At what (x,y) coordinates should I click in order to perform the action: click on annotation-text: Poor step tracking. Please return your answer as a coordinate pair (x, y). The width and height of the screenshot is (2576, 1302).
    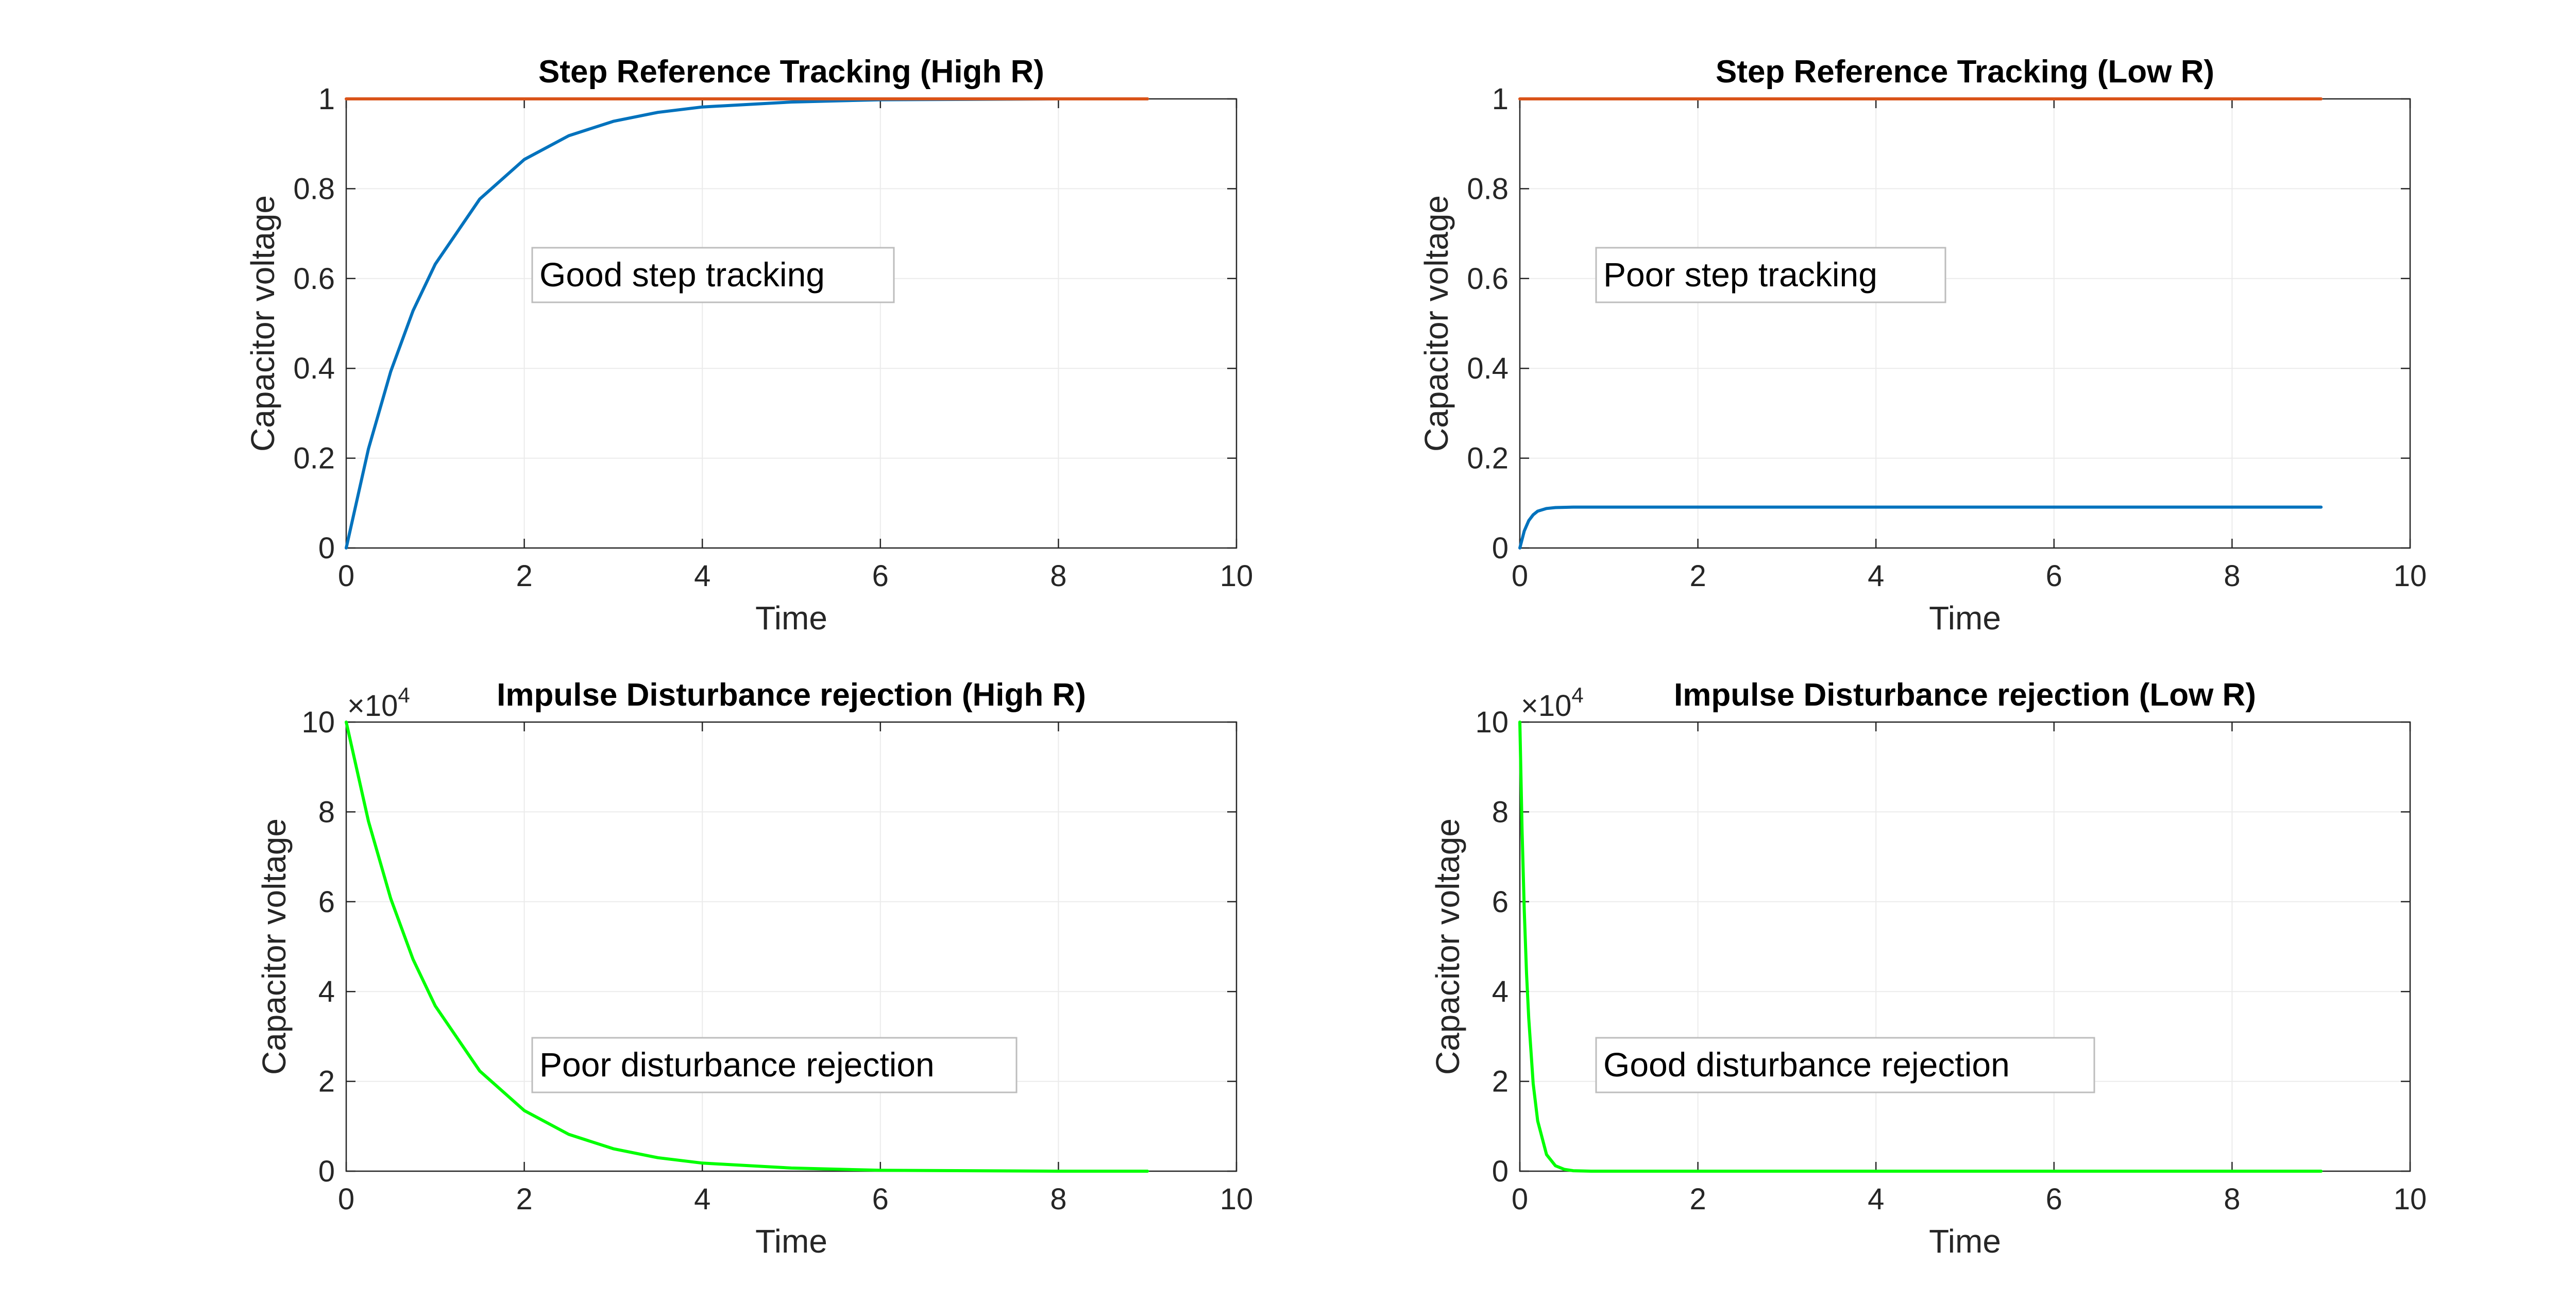
    Looking at the image, I should click on (1740, 274).